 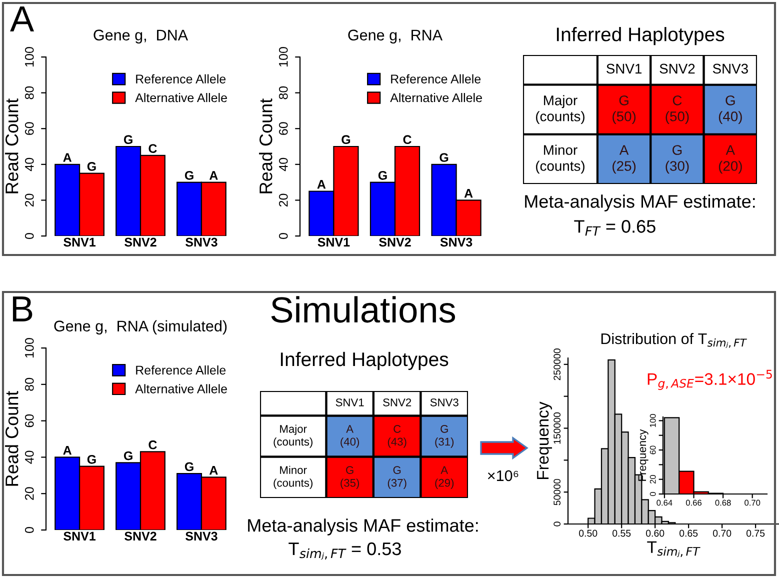 What do you see at coordinates (344, 551) in the screenshot?
I see `text: T$_{simⱼ,FT}$ = 0.53` at bounding box center [344, 551].